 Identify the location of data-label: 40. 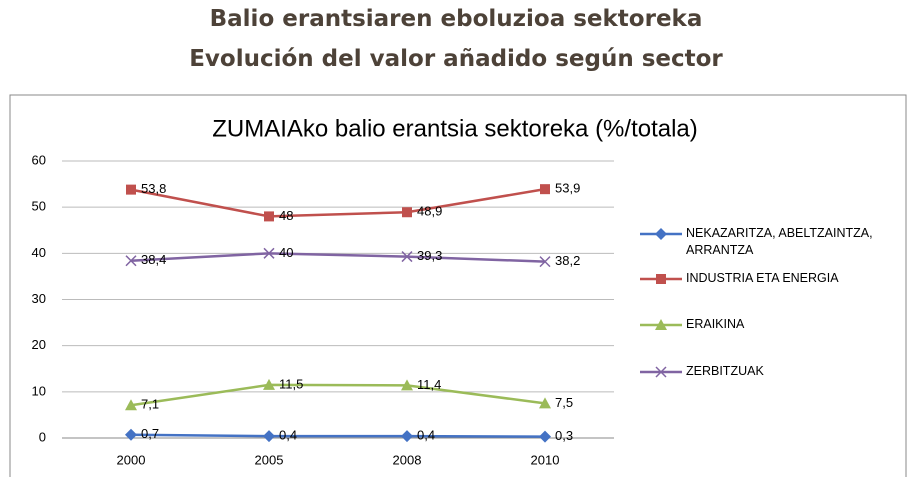
(286, 252).